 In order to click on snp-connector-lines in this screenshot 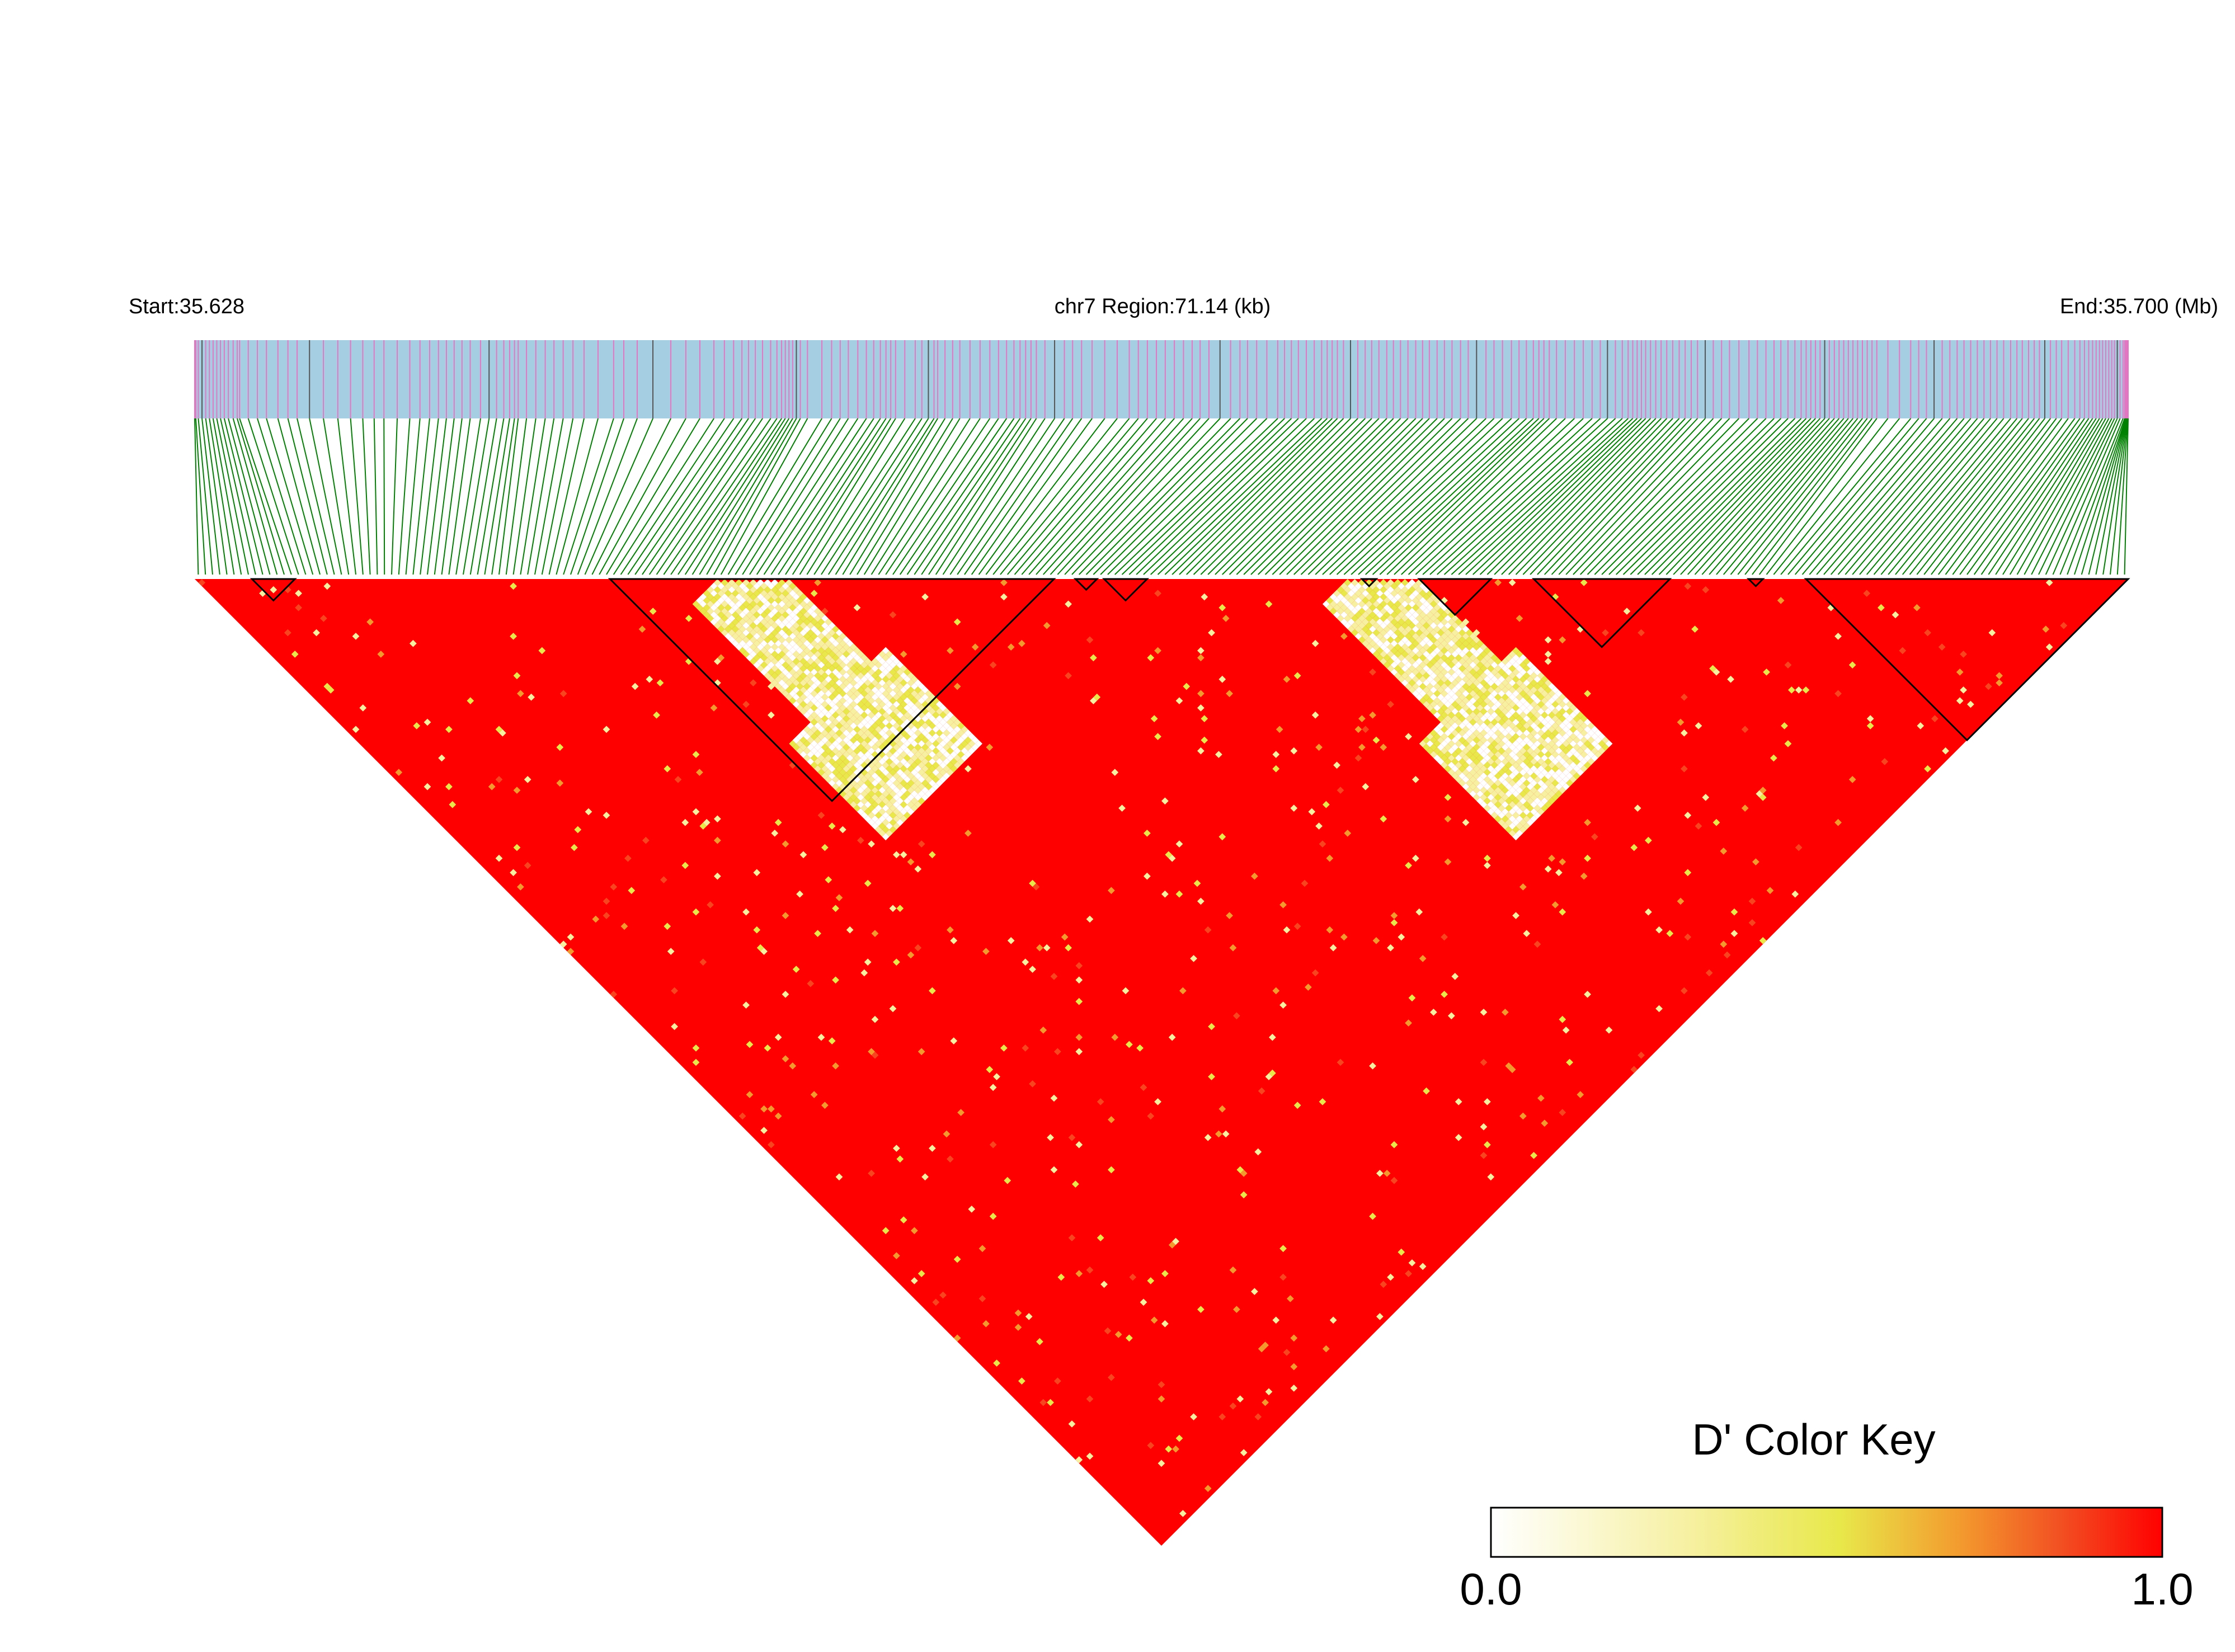, I will do `click(1161, 497)`.